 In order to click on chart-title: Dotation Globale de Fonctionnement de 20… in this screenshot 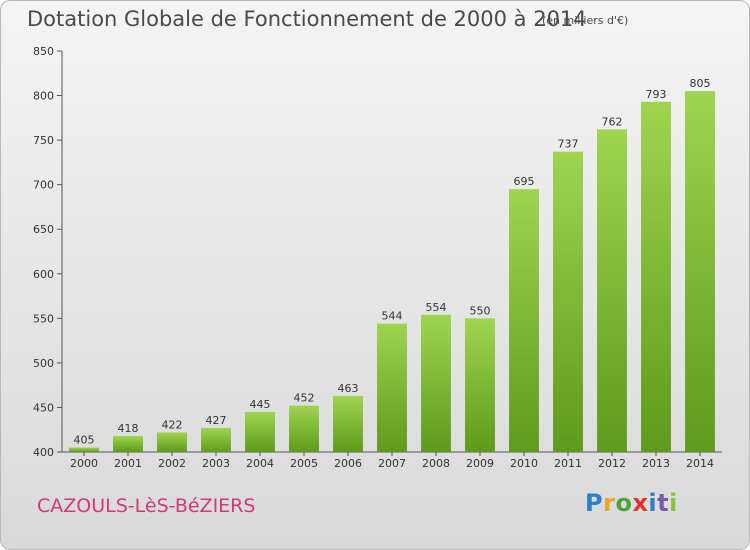, I will do `click(307, 19)`.